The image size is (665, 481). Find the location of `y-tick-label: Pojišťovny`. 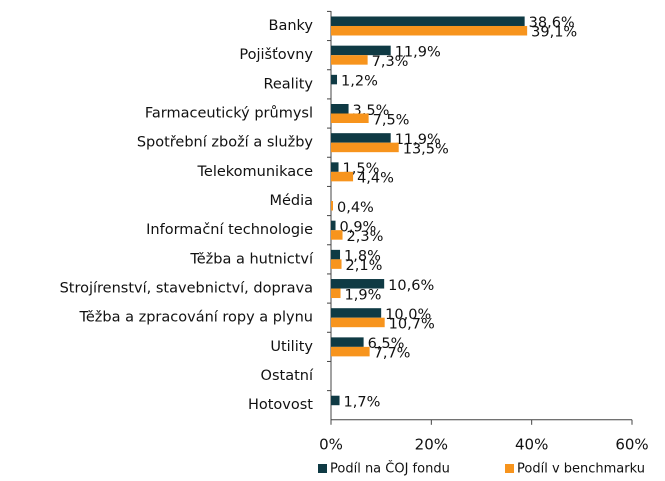

y-tick-label: Pojišťovny is located at coordinates (276, 55).